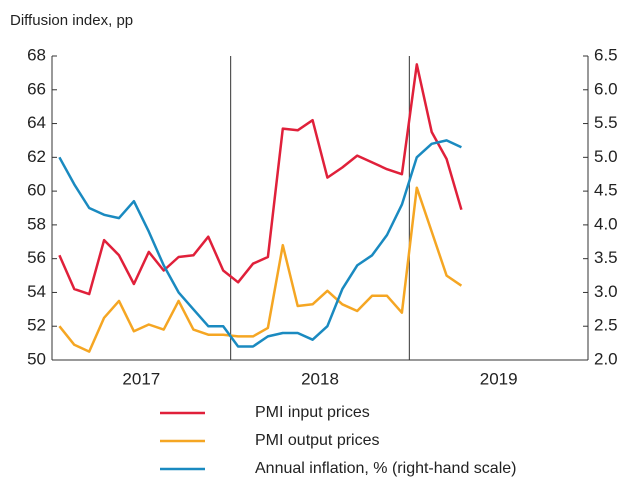 Image resolution: width=639 pixels, height=488 pixels. Describe the element at coordinates (317, 440) in the screenshot. I see `legend-label: PMI output prices` at that location.